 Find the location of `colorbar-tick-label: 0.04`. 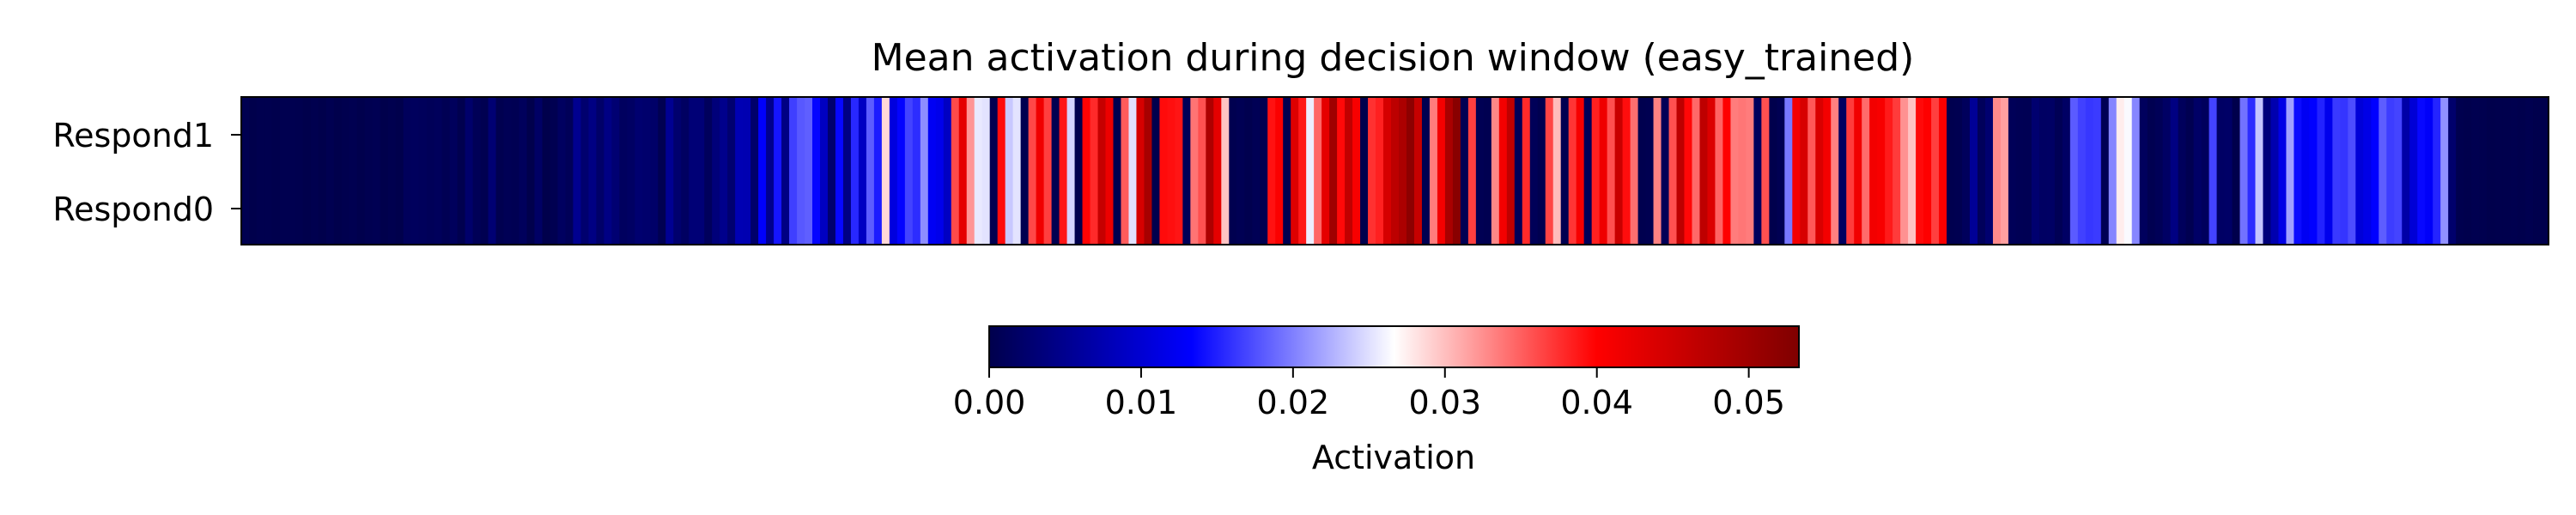

colorbar-tick-label: 0.04 is located at coordinates (1597, 402).